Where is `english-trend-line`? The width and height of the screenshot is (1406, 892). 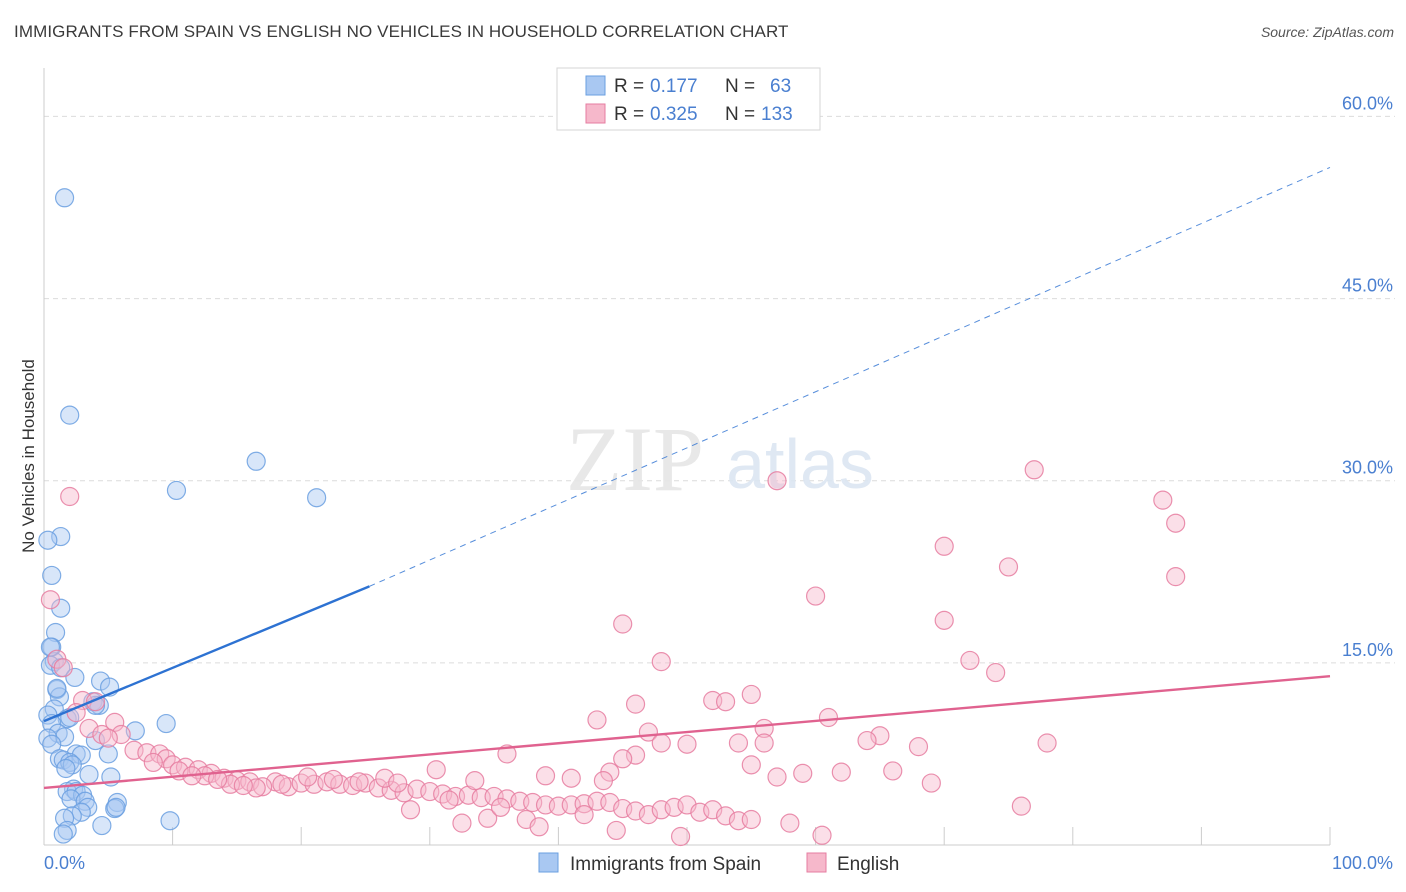 english-trend-line is located at coordinates (687, 732).